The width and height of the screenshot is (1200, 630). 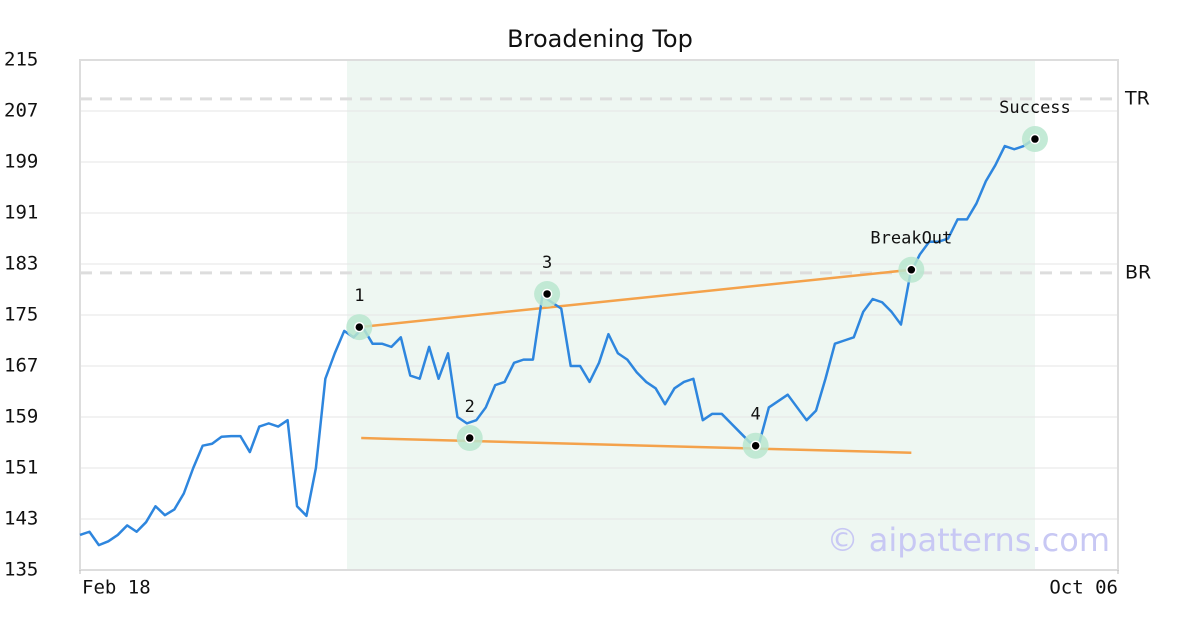 I want to click on y-tick-label: 199, so click(x=21, y=162).